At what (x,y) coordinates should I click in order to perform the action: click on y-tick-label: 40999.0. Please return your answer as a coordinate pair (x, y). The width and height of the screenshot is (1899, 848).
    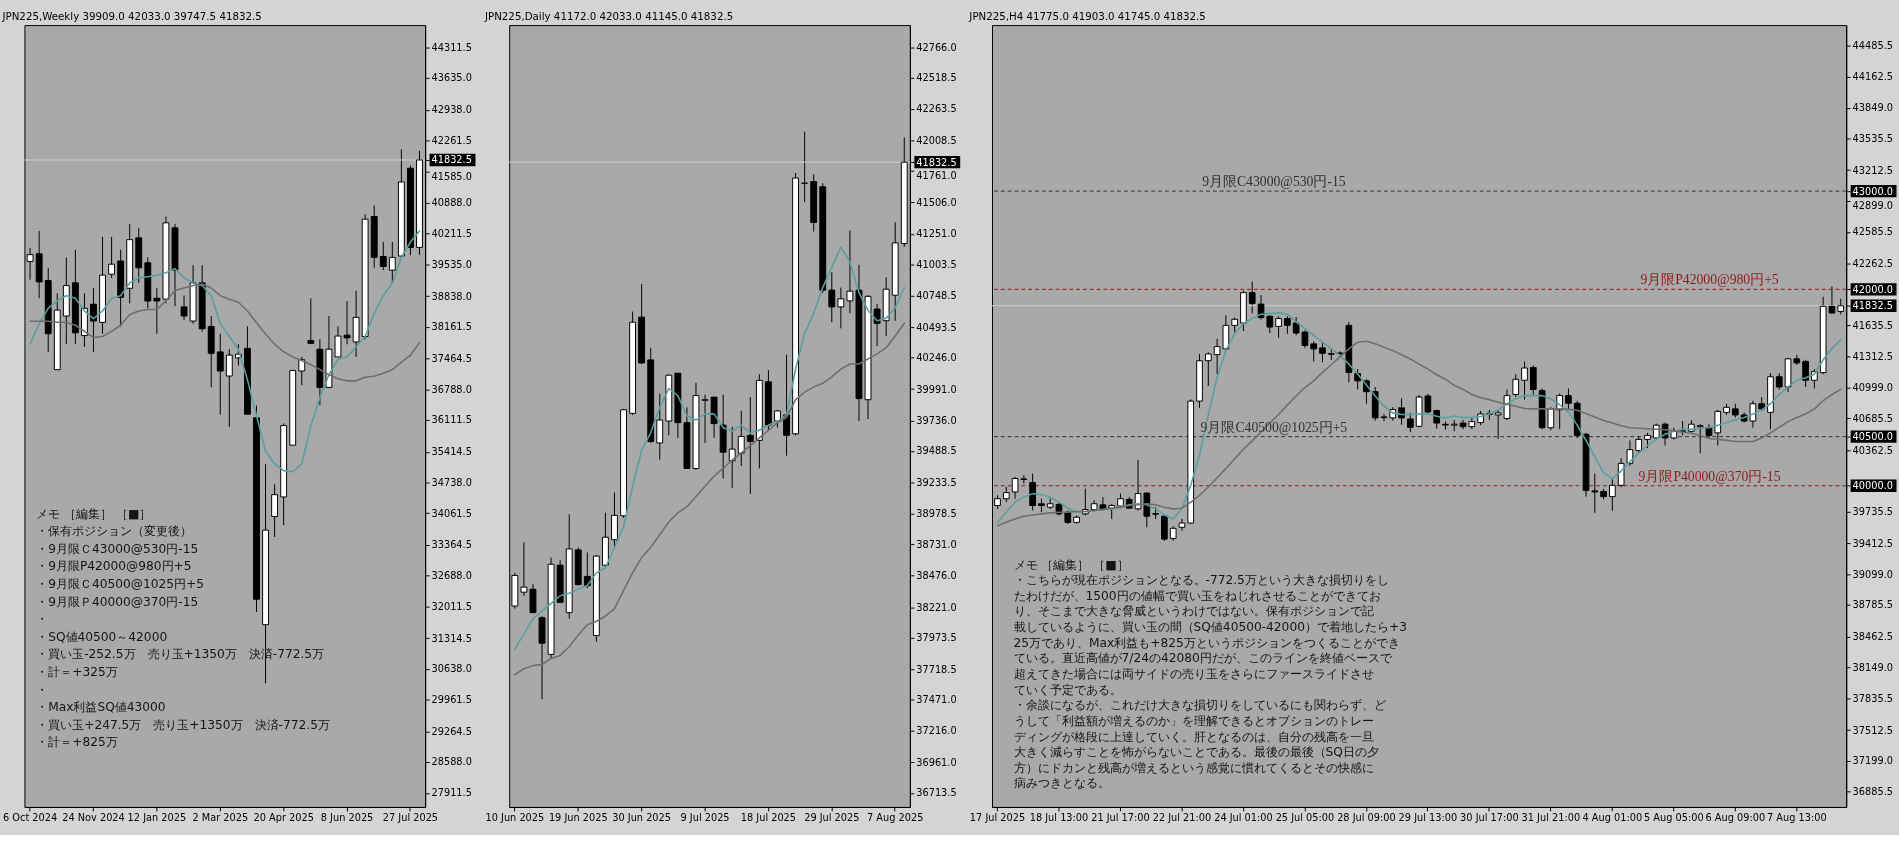
    Looking at the image, I should click on (1872, 388).